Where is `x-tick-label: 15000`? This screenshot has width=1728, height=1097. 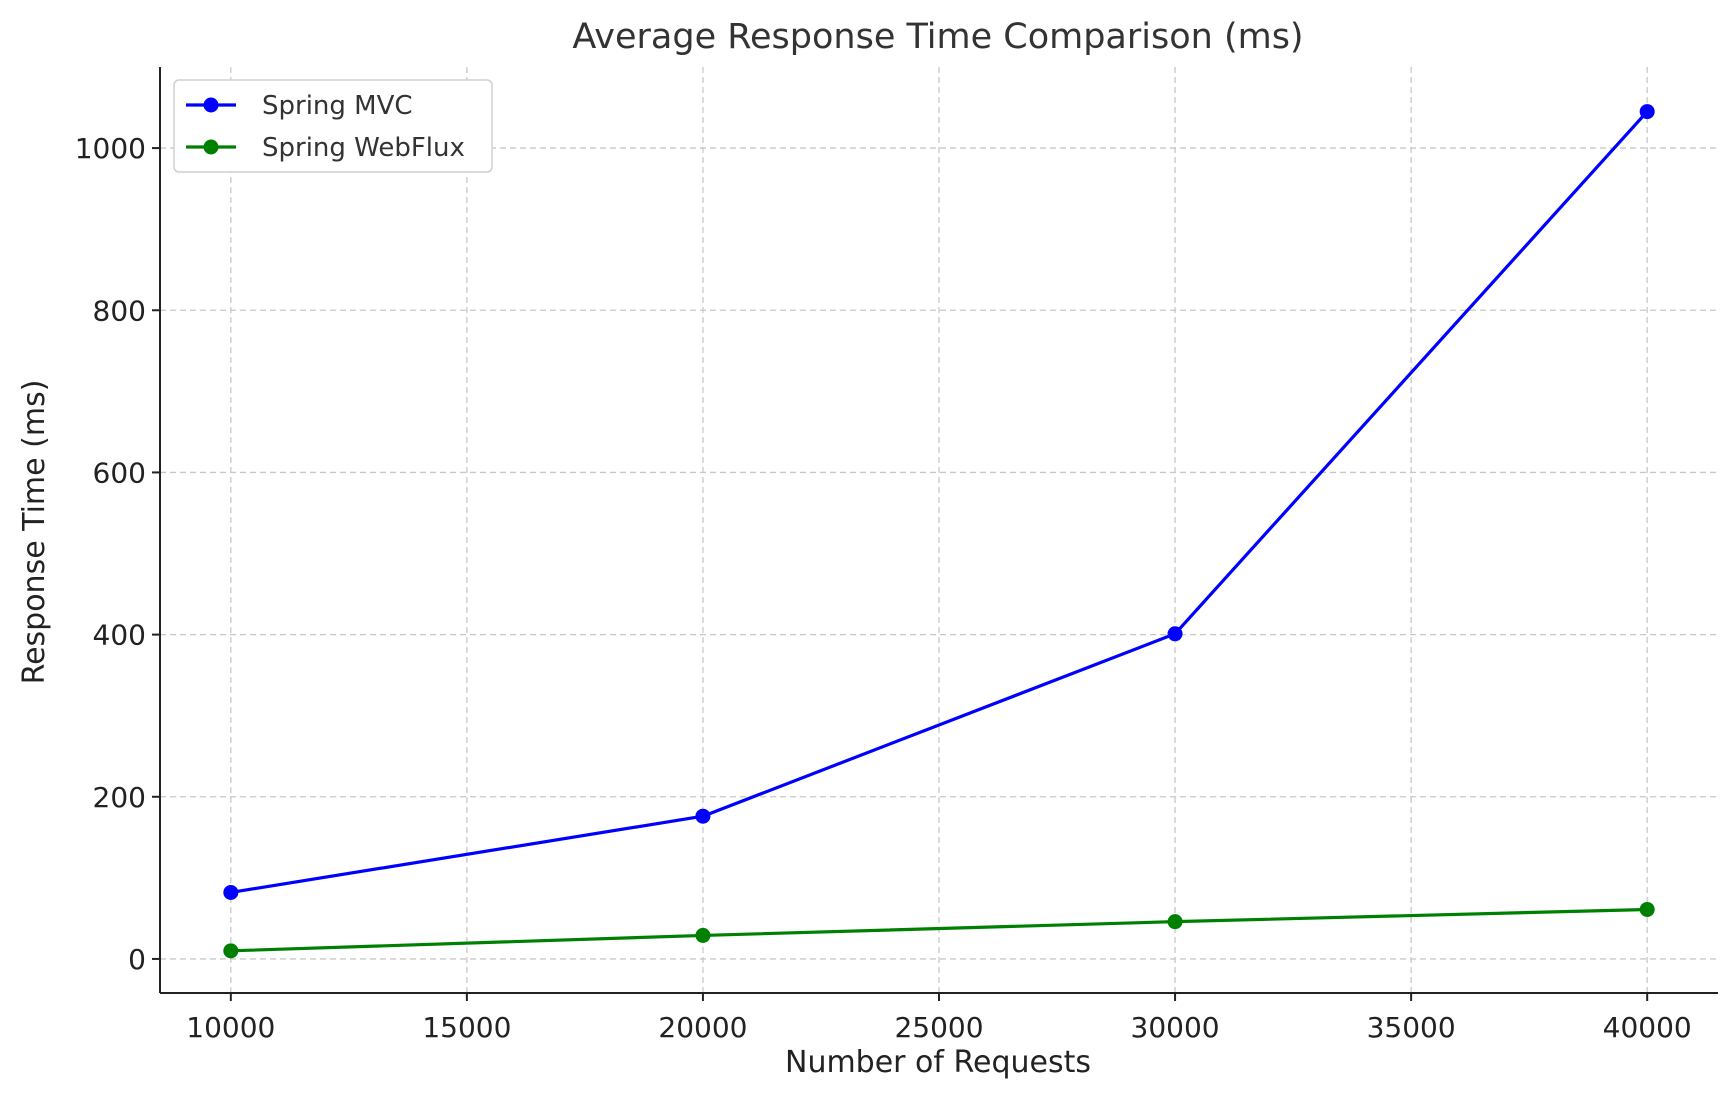
x-tick-label: 15000 is located at coordinates (466, 1027).